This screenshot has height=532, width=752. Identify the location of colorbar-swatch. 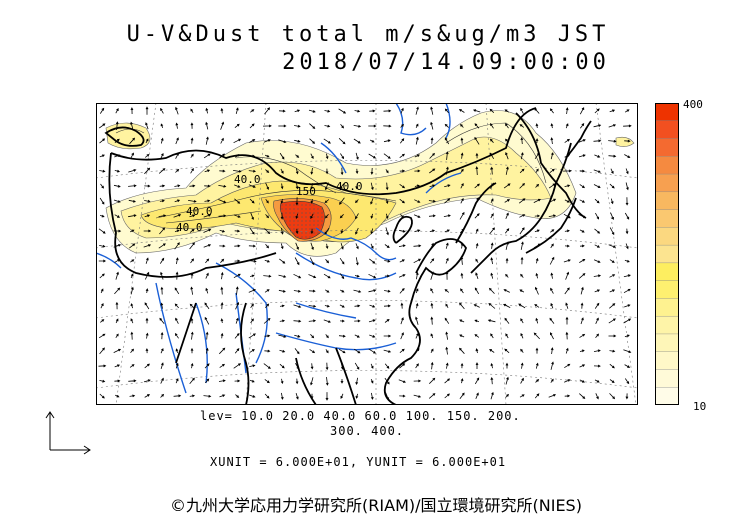
(667, 290).